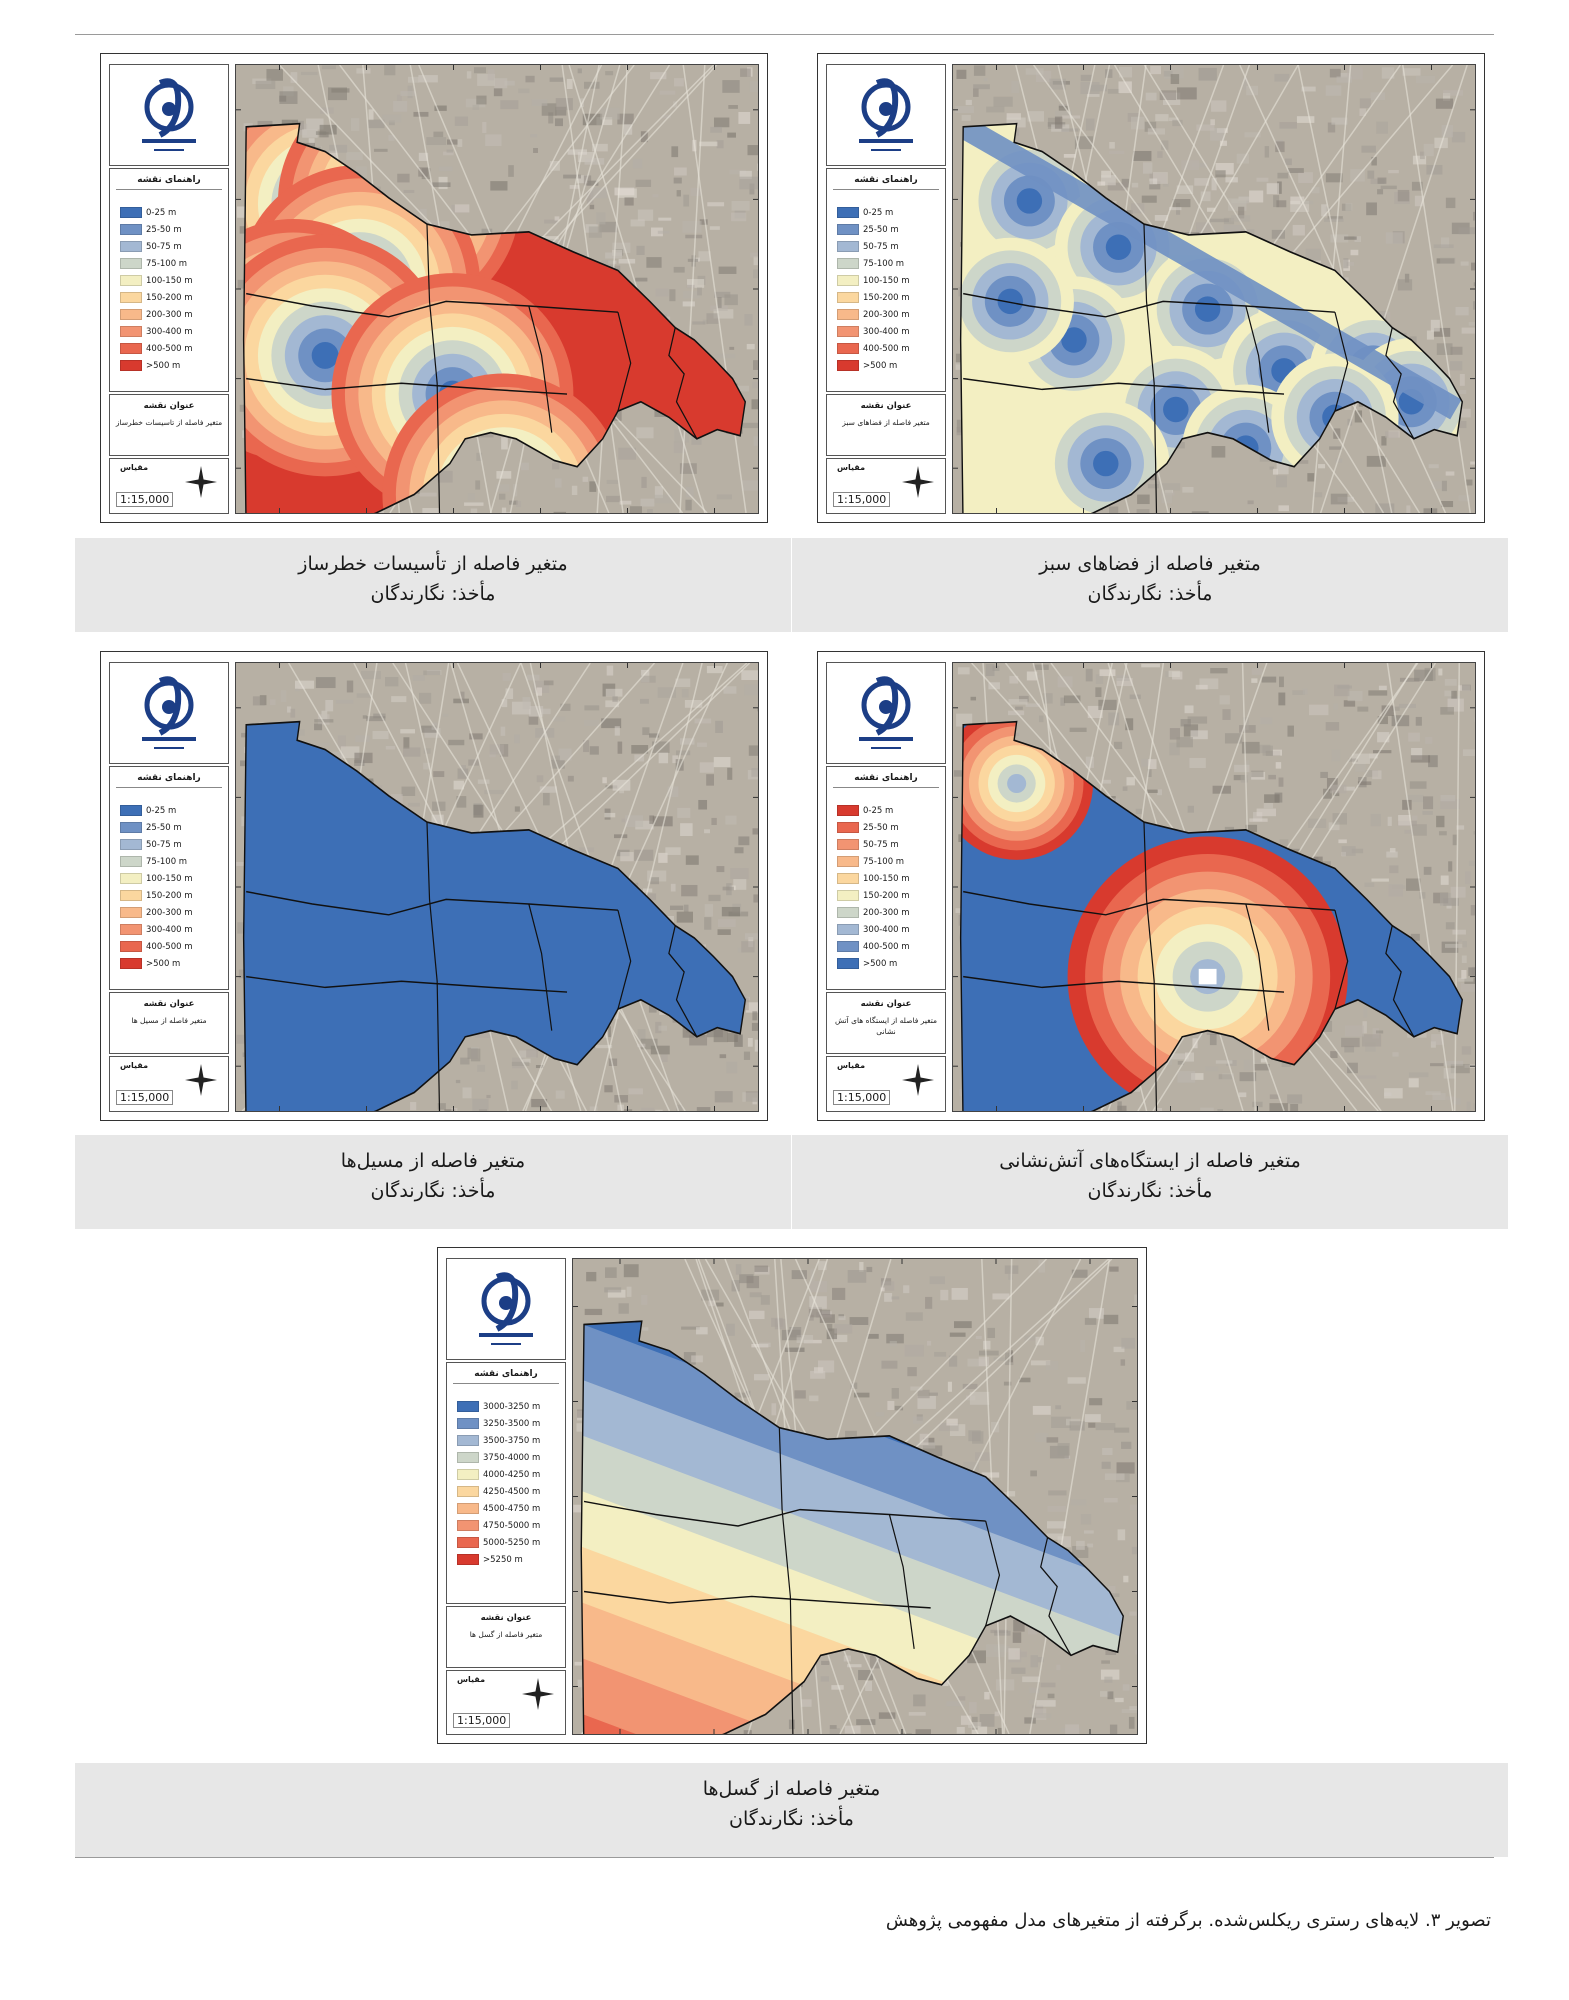 The image size is (1569, 2000). Describe the element at coordinates (886, 1026) in the screenshot. I see `map-title: متغیر فاصله از ایستگاه های آتش نشانی` at that location.